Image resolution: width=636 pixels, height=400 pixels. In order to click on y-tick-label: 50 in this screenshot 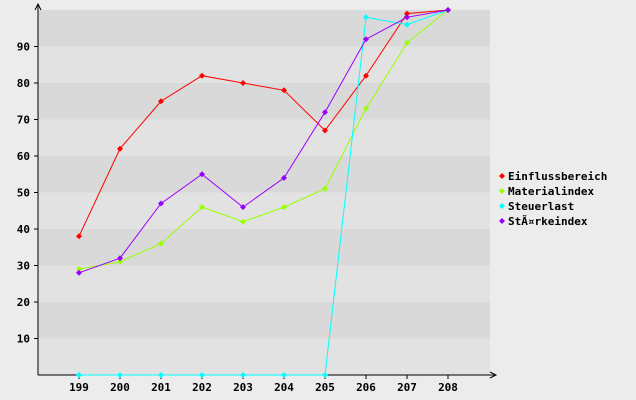, I will do `click(23, 193)`.